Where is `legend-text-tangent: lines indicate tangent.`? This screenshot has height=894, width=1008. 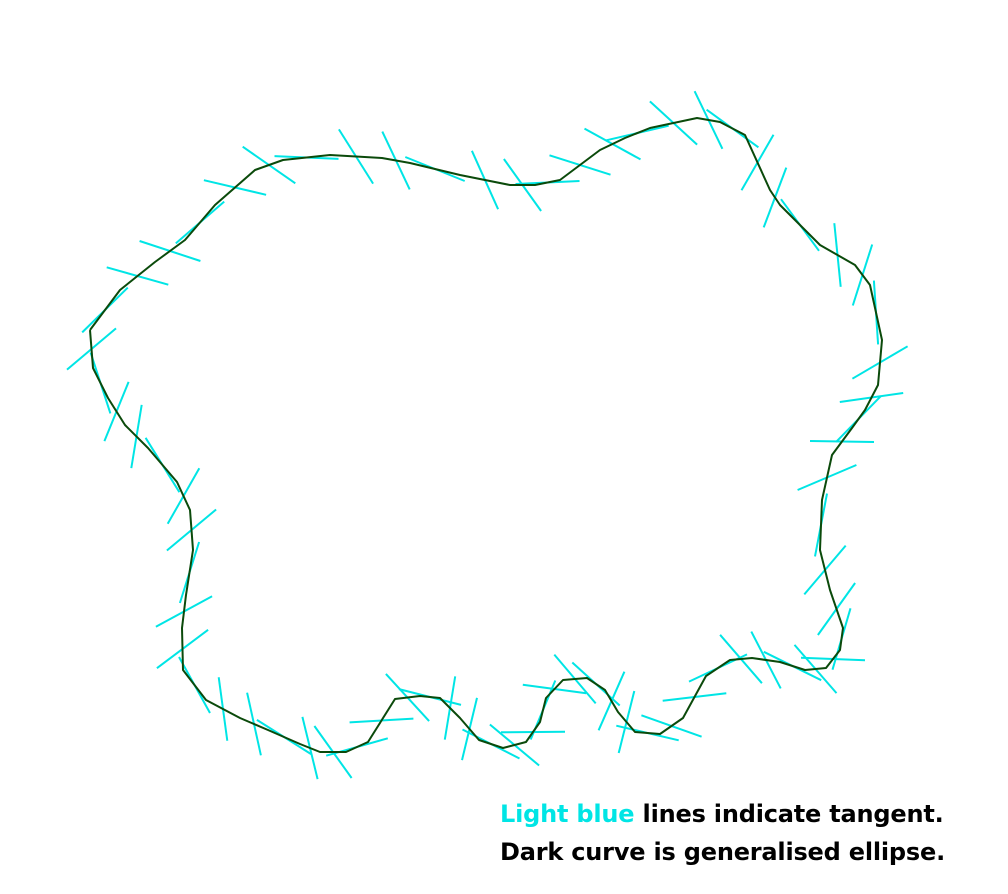
legend-text-tangent: lines indicate tangent. is located at coordinates (788, 814).